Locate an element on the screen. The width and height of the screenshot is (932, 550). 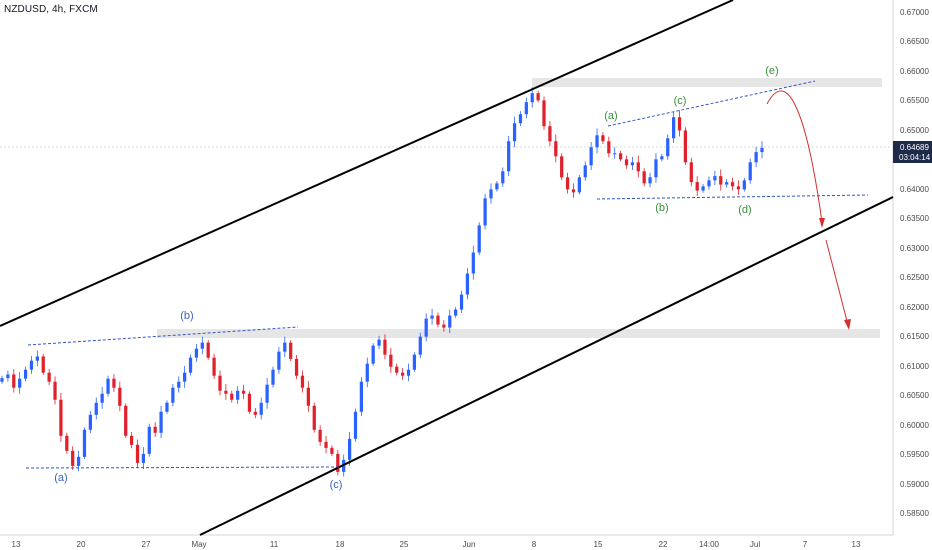
resistance-zone is located at coordinates (707, 82).